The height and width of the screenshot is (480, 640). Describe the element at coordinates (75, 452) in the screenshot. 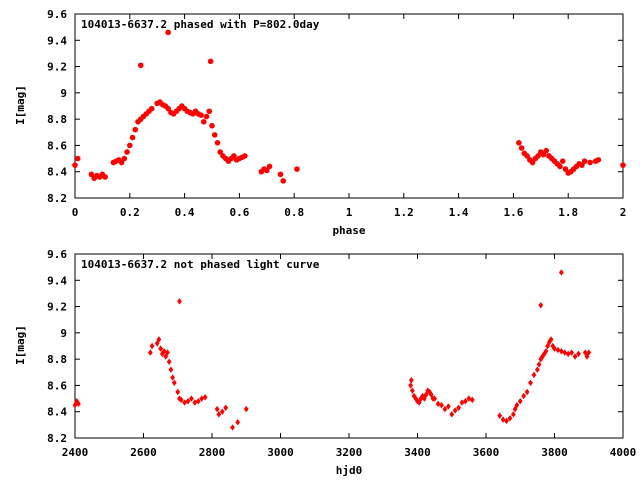

I see `x-tick-label: 2400` at that location.